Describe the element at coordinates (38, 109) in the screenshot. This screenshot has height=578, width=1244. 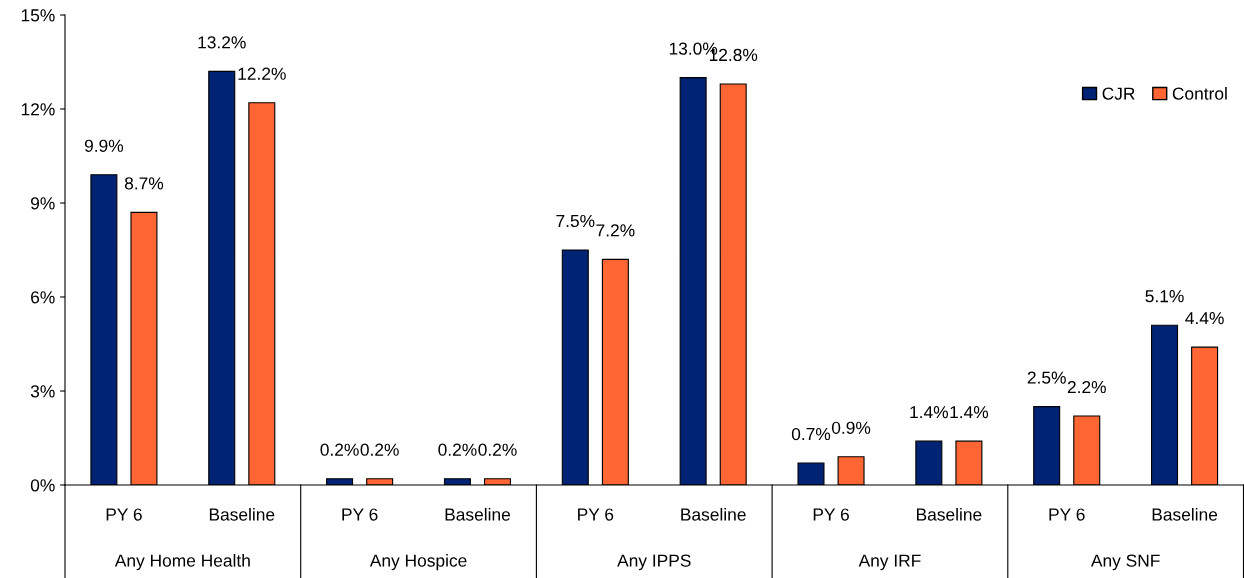
I see `y-tick-label: 12%` at that location.